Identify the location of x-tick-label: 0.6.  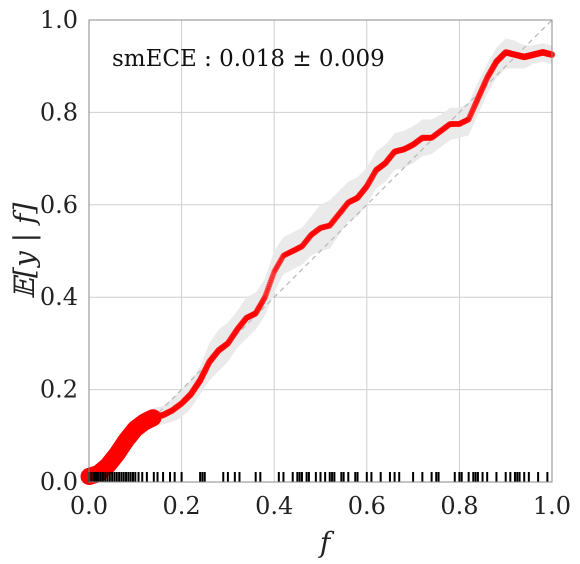
(367, 506).